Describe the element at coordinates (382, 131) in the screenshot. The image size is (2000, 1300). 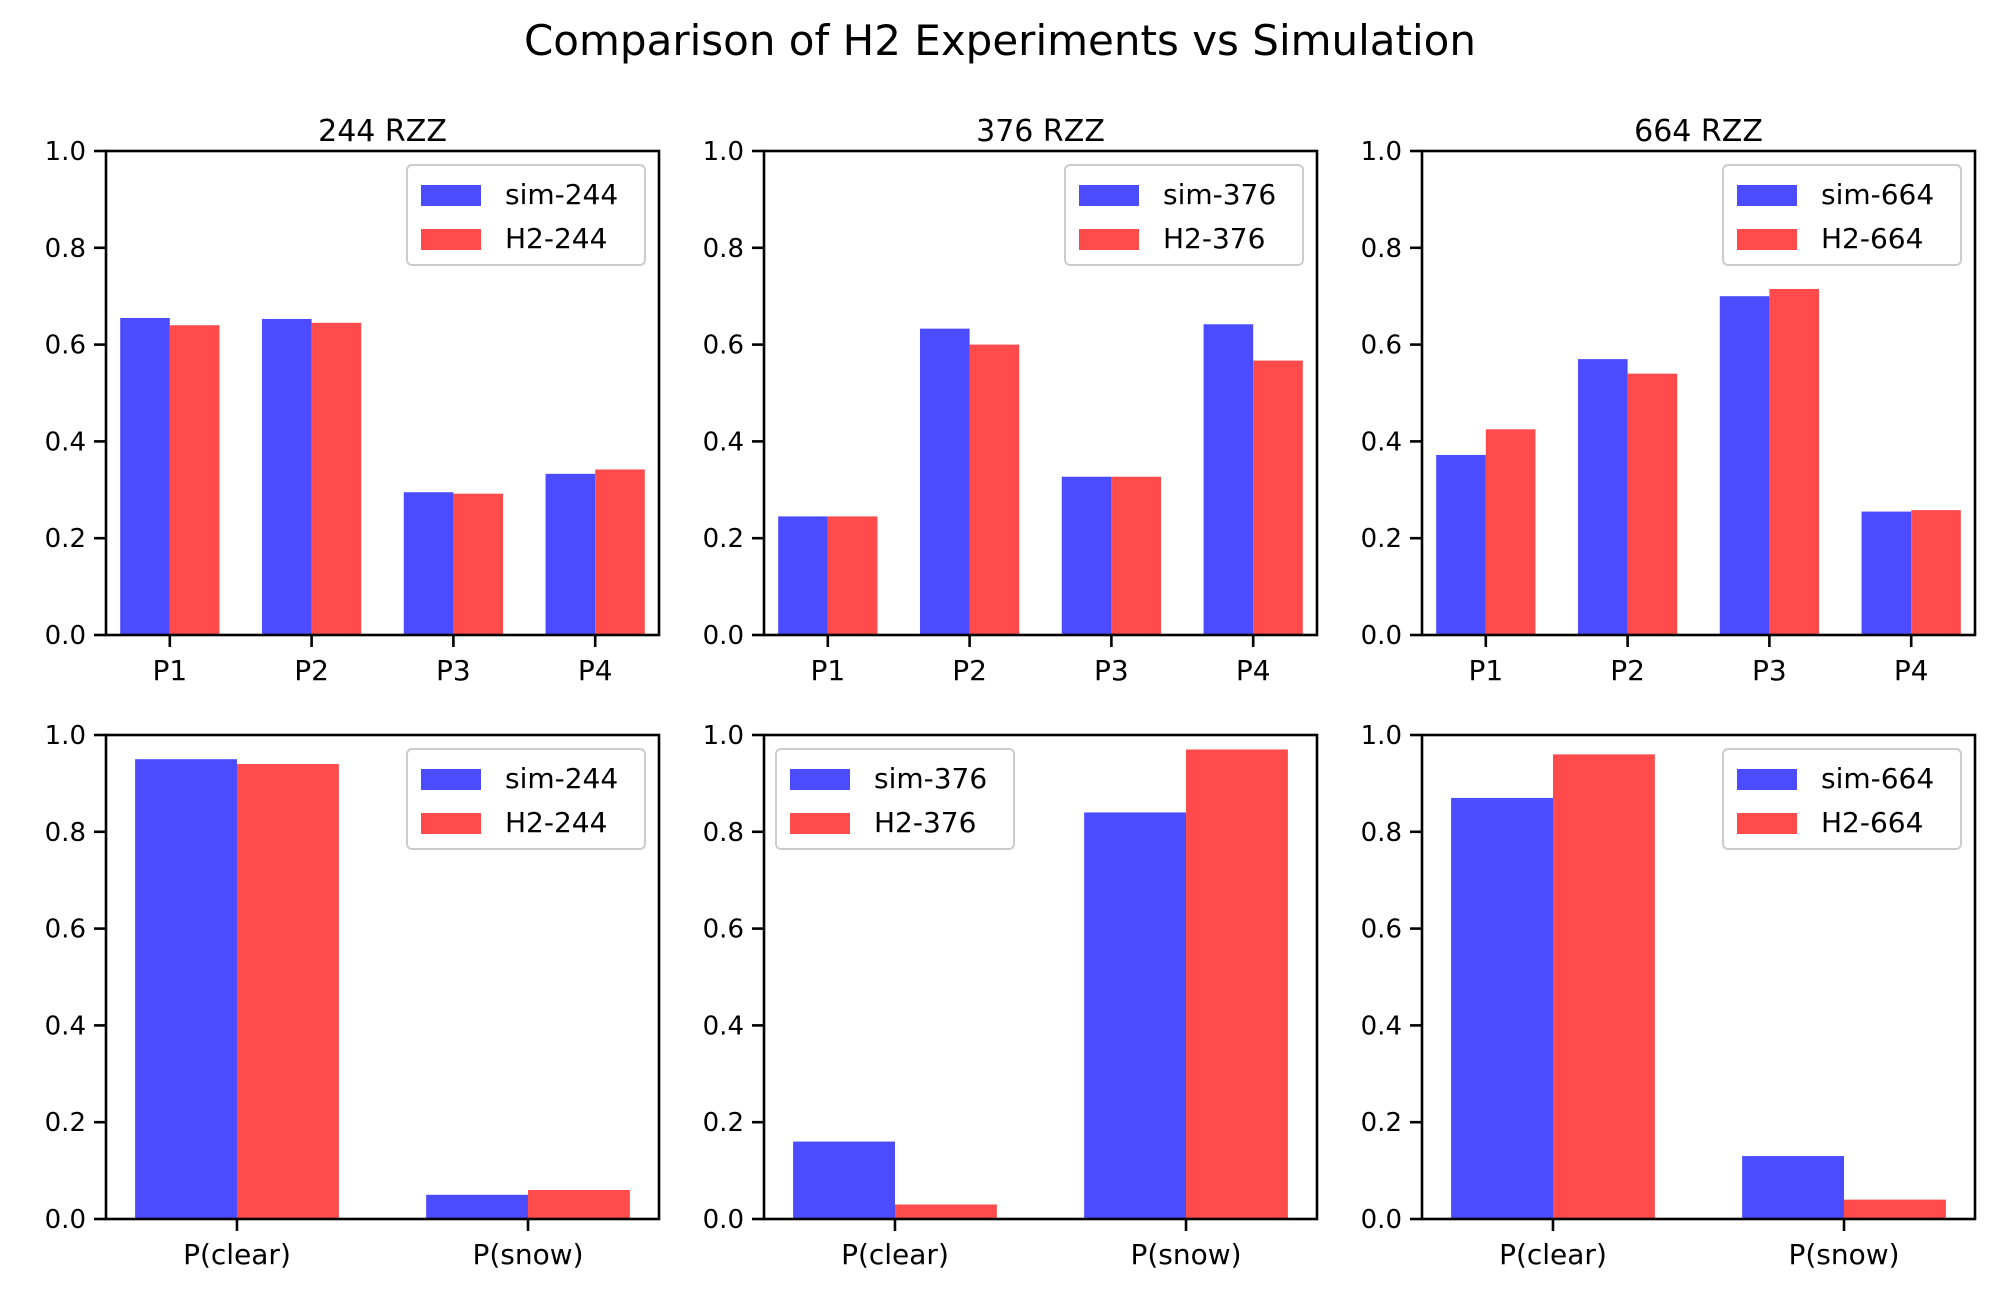
I see `panel-title: 244 RZZ` at that location.